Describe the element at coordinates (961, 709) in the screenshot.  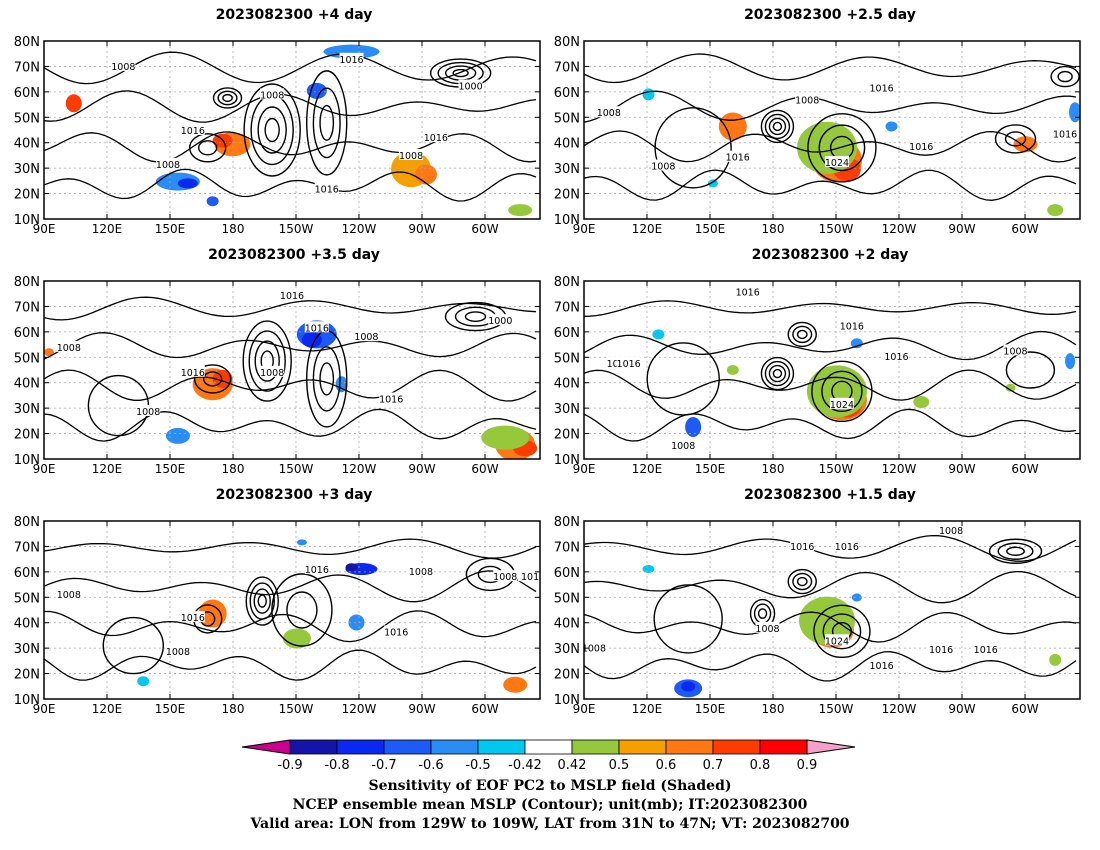
I see `lon-tick-label: 90W` at that location.